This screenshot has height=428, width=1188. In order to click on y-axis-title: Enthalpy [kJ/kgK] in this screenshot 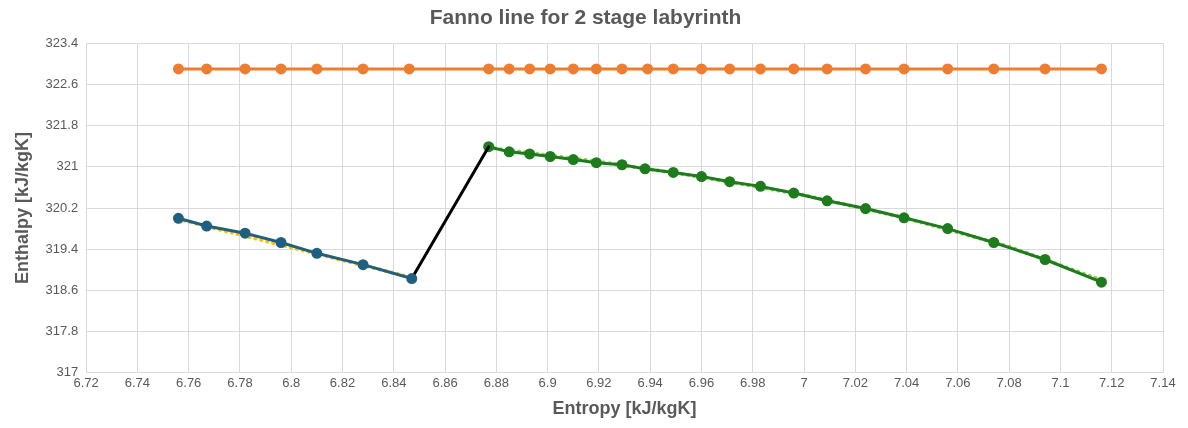, I will do `click(21, 208)`.